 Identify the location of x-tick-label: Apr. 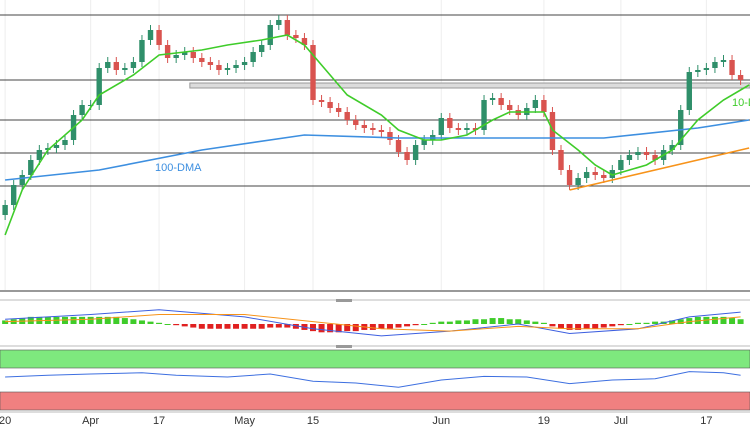
(90, 421).